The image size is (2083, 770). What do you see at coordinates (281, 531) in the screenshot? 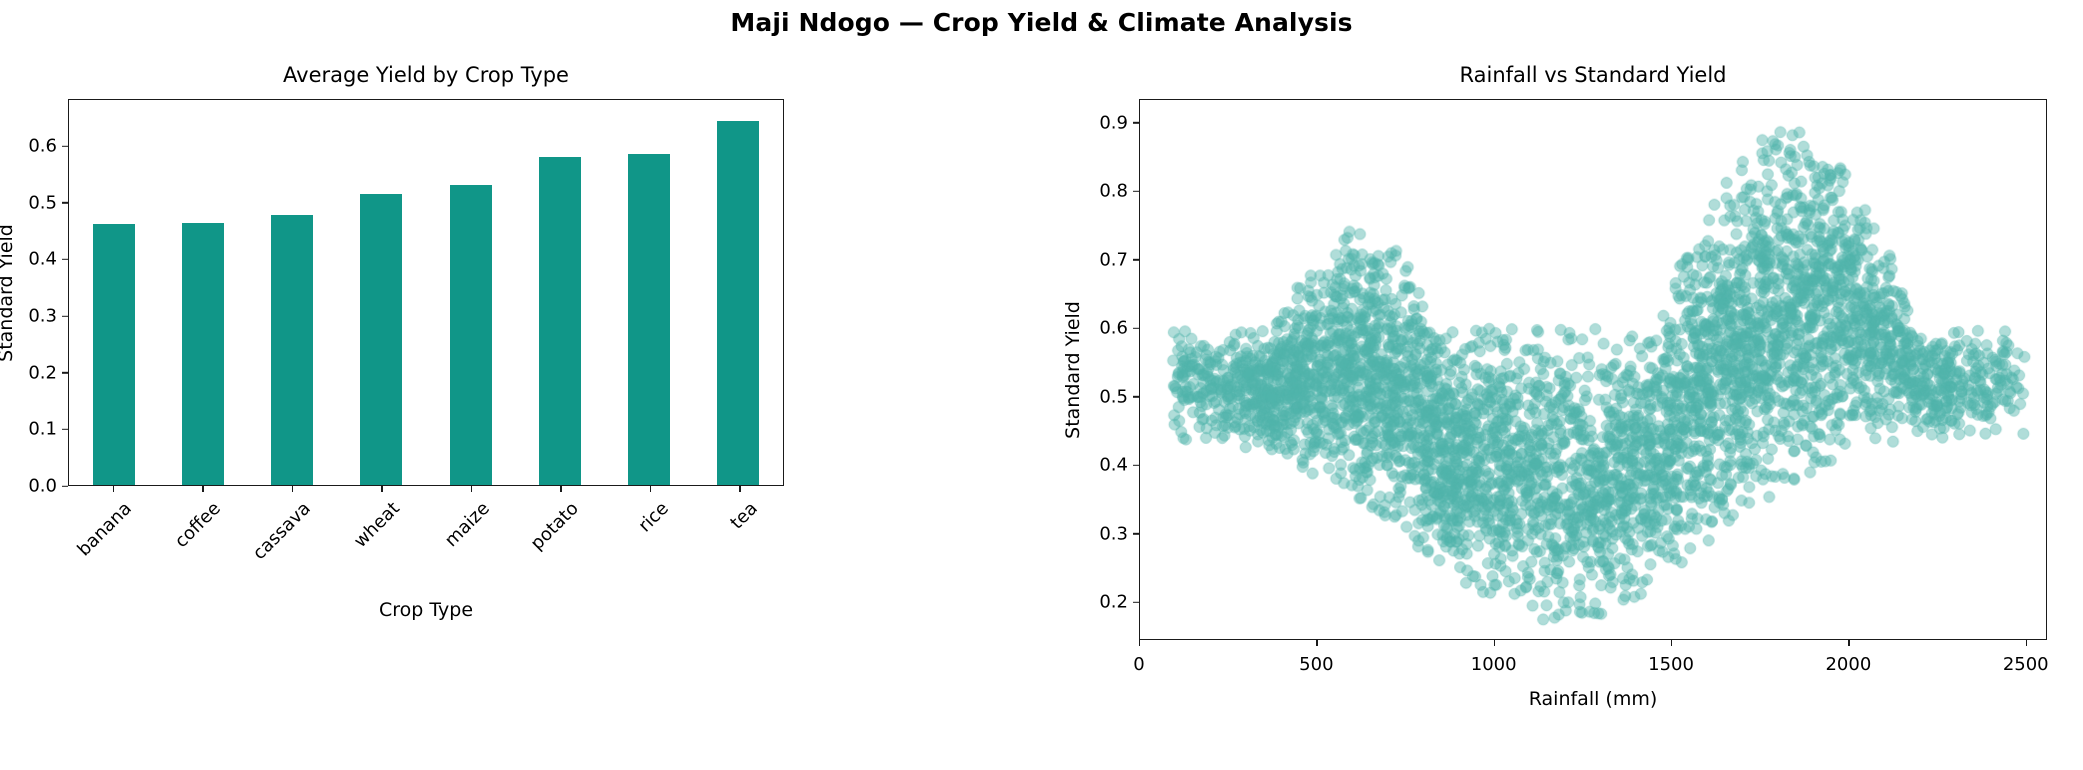
I see `bar-xtick-label-cassava: cassava` at bounding box center [281, 531].